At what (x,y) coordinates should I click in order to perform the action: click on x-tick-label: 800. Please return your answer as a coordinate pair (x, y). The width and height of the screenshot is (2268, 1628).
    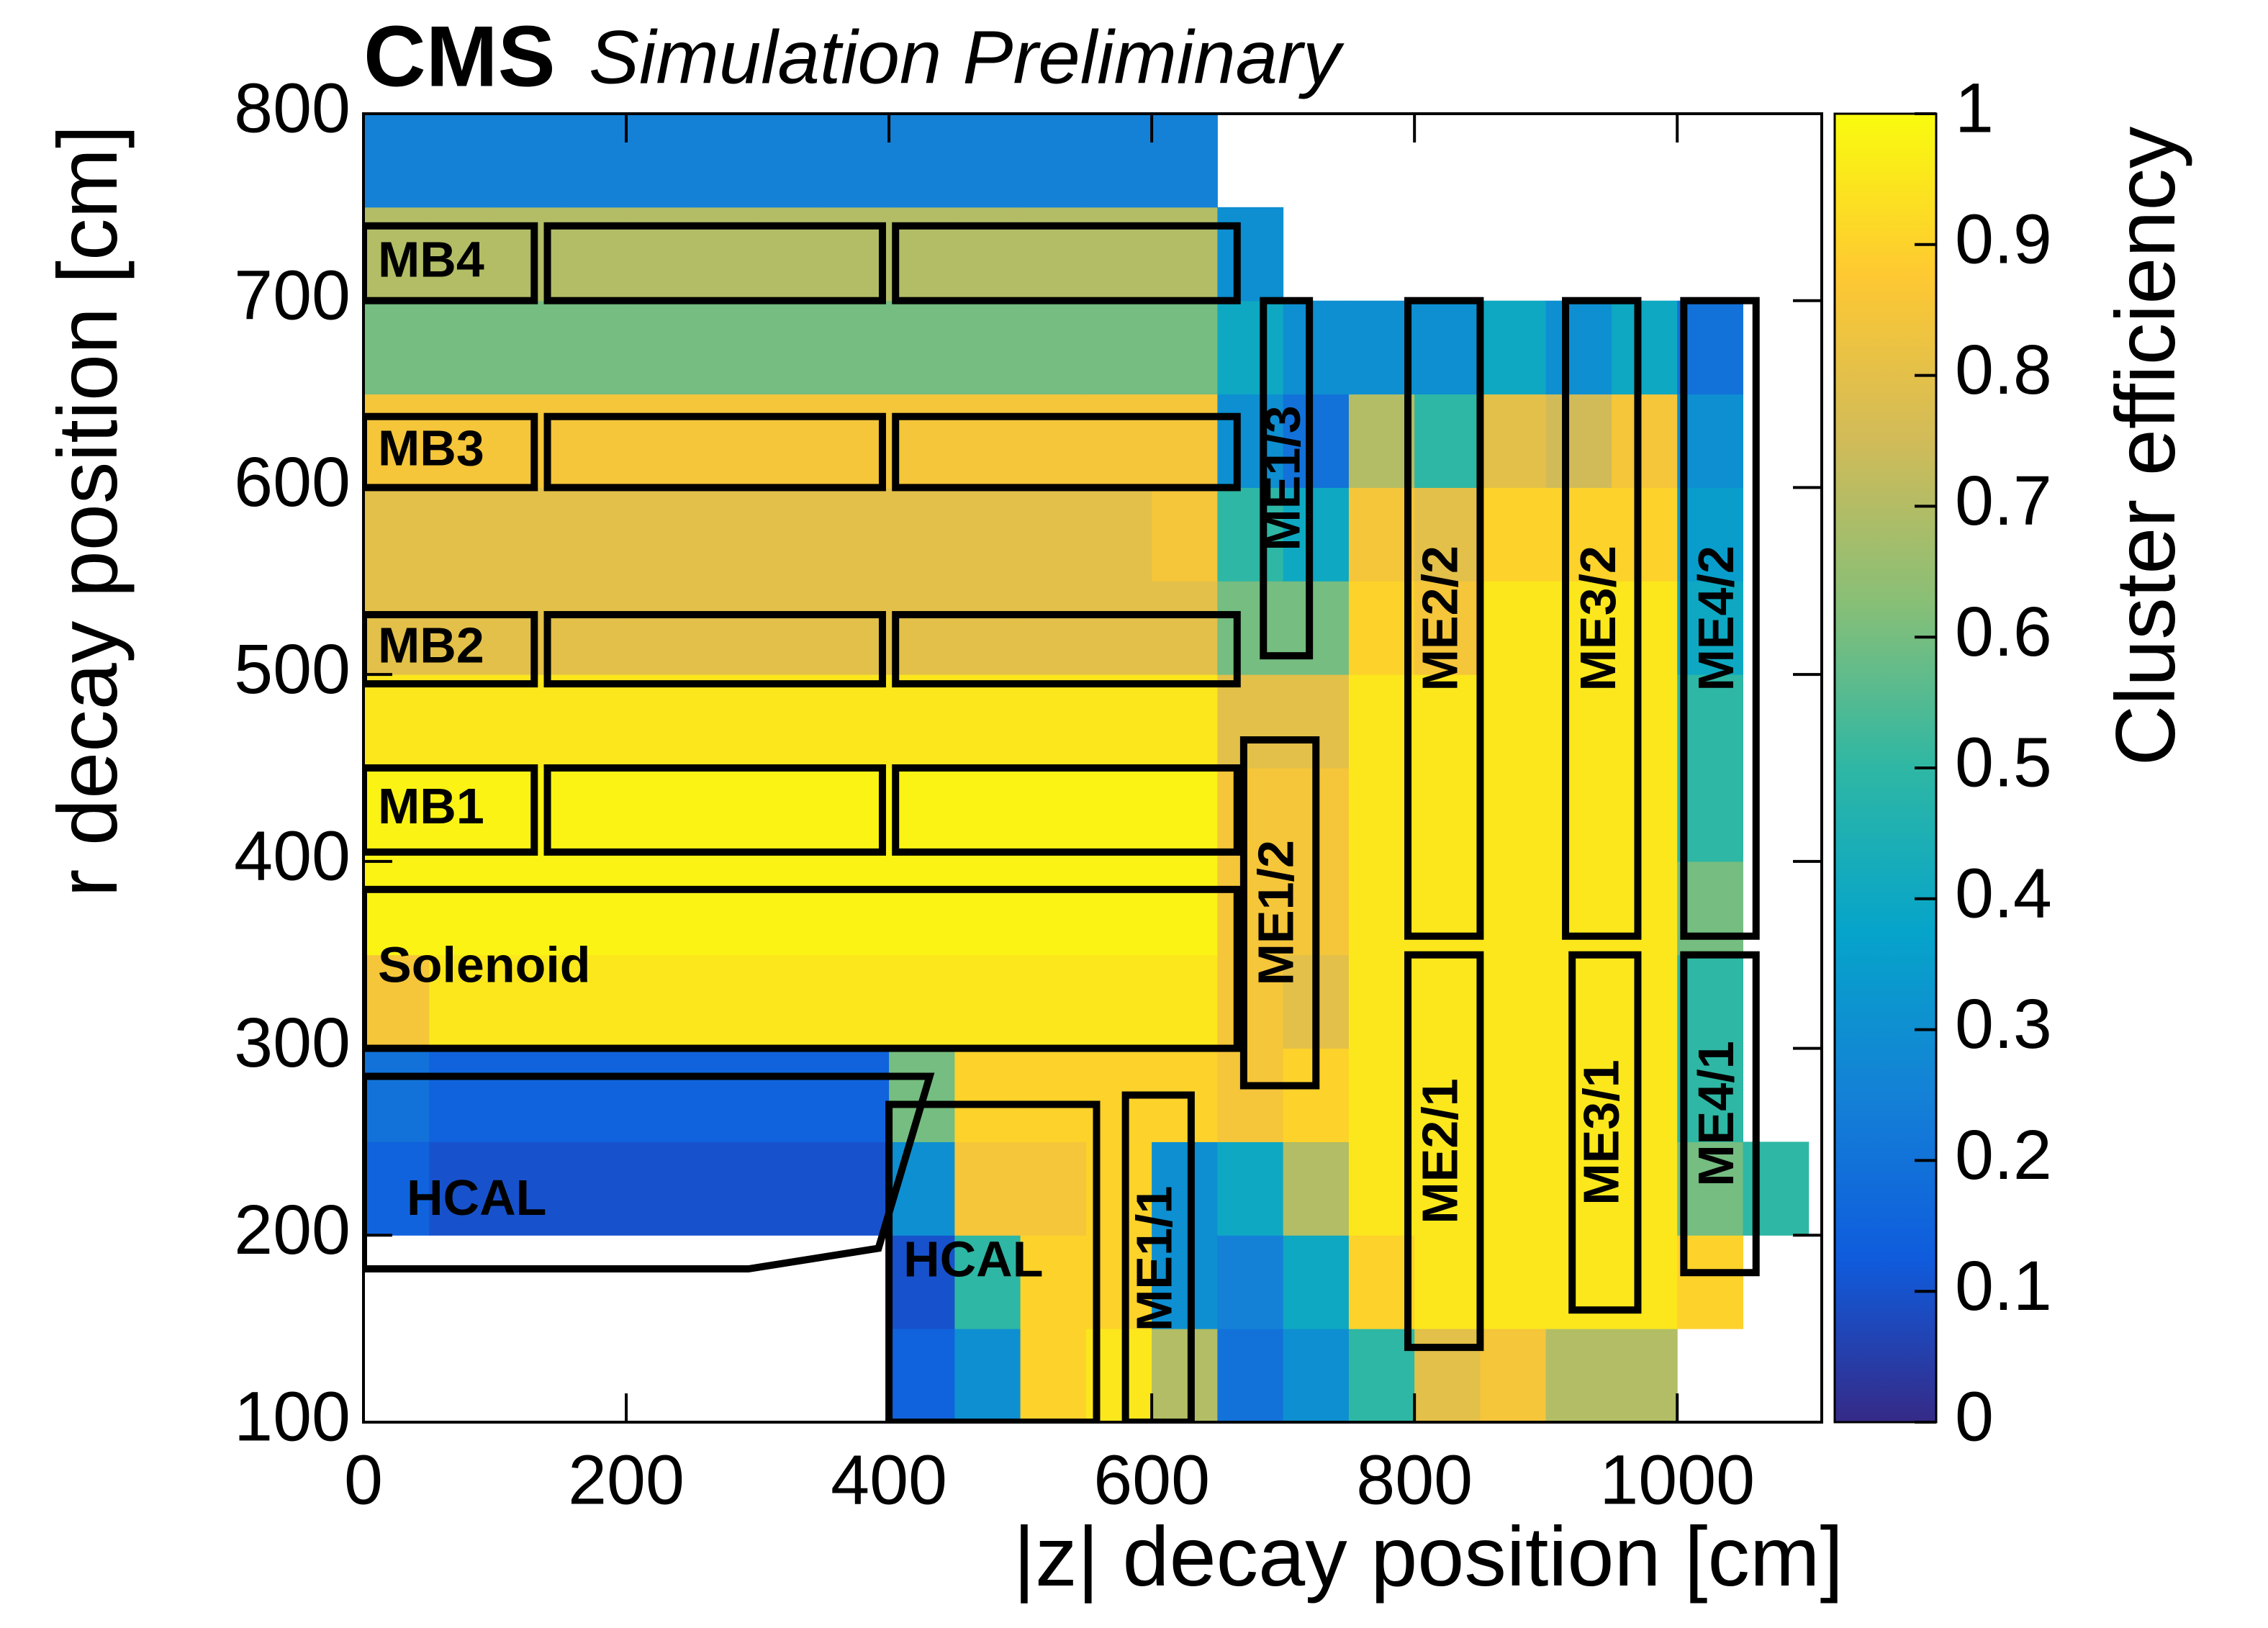
    Looking at the image, I should click on (1415, 1480).